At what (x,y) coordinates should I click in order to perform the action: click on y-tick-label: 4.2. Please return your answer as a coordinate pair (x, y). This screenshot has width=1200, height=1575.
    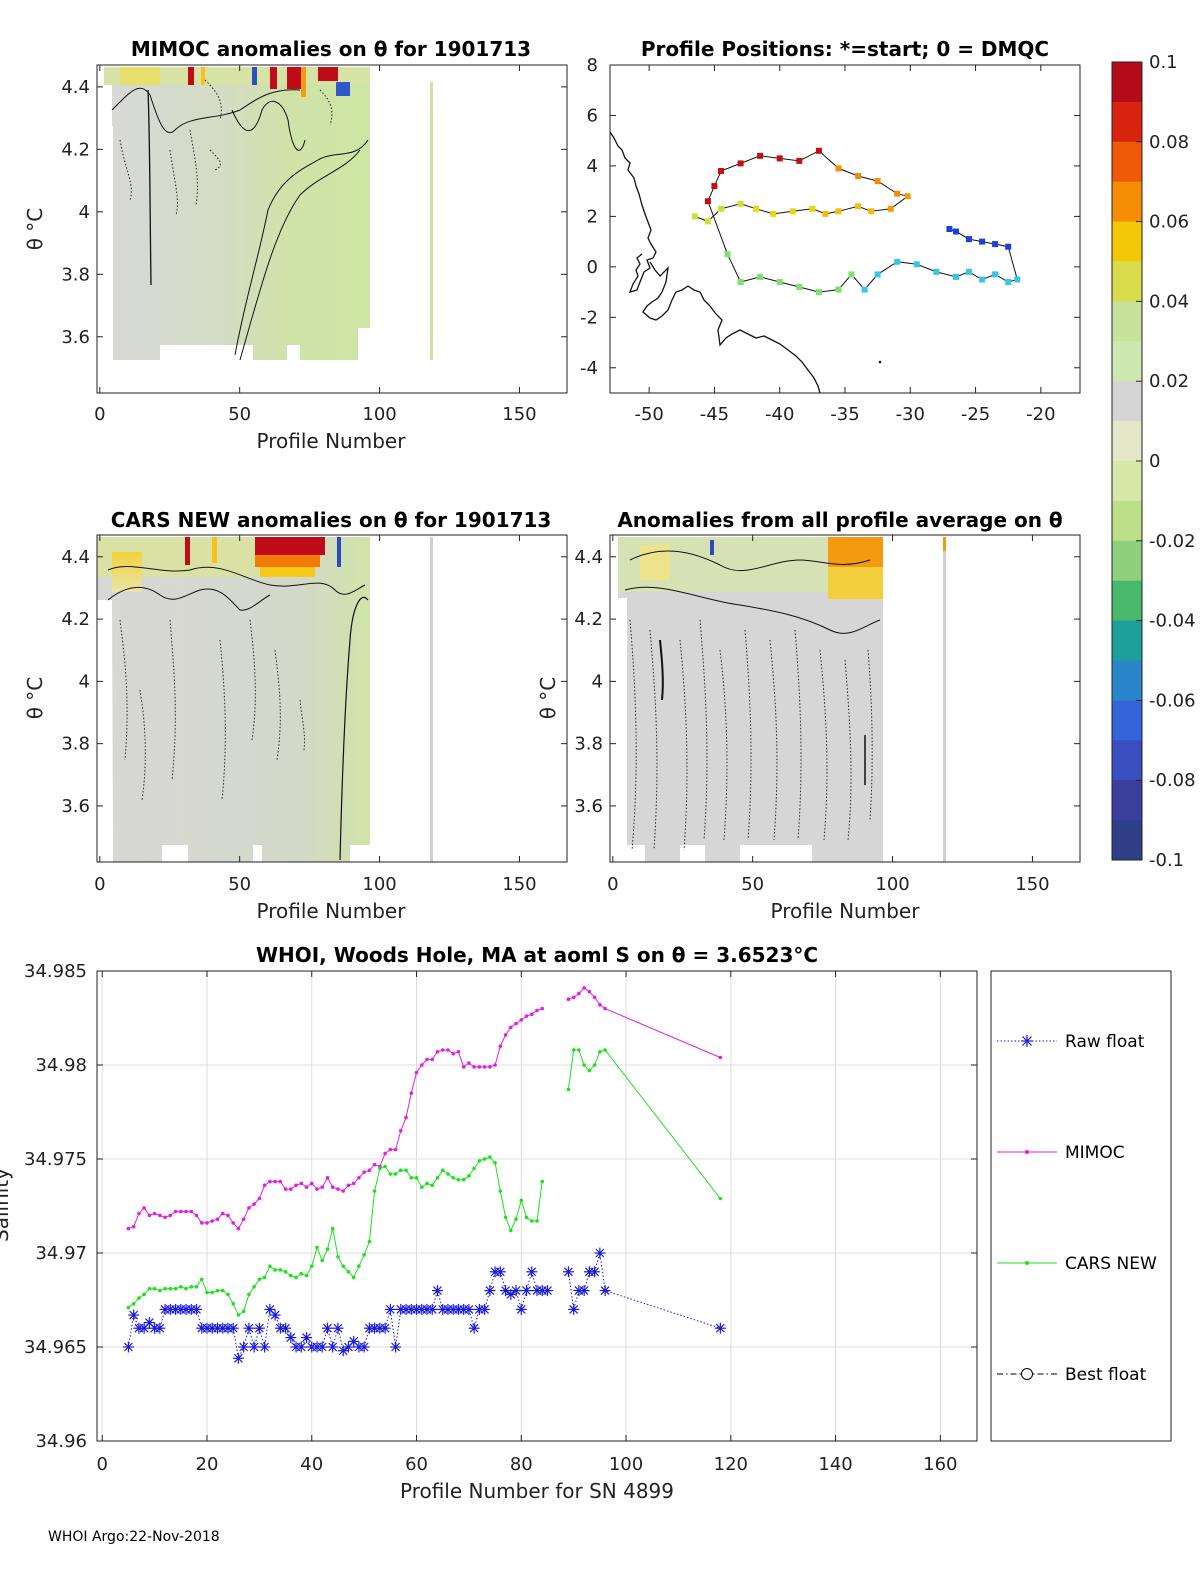
    Looking at the image, I should click on (588, 619).